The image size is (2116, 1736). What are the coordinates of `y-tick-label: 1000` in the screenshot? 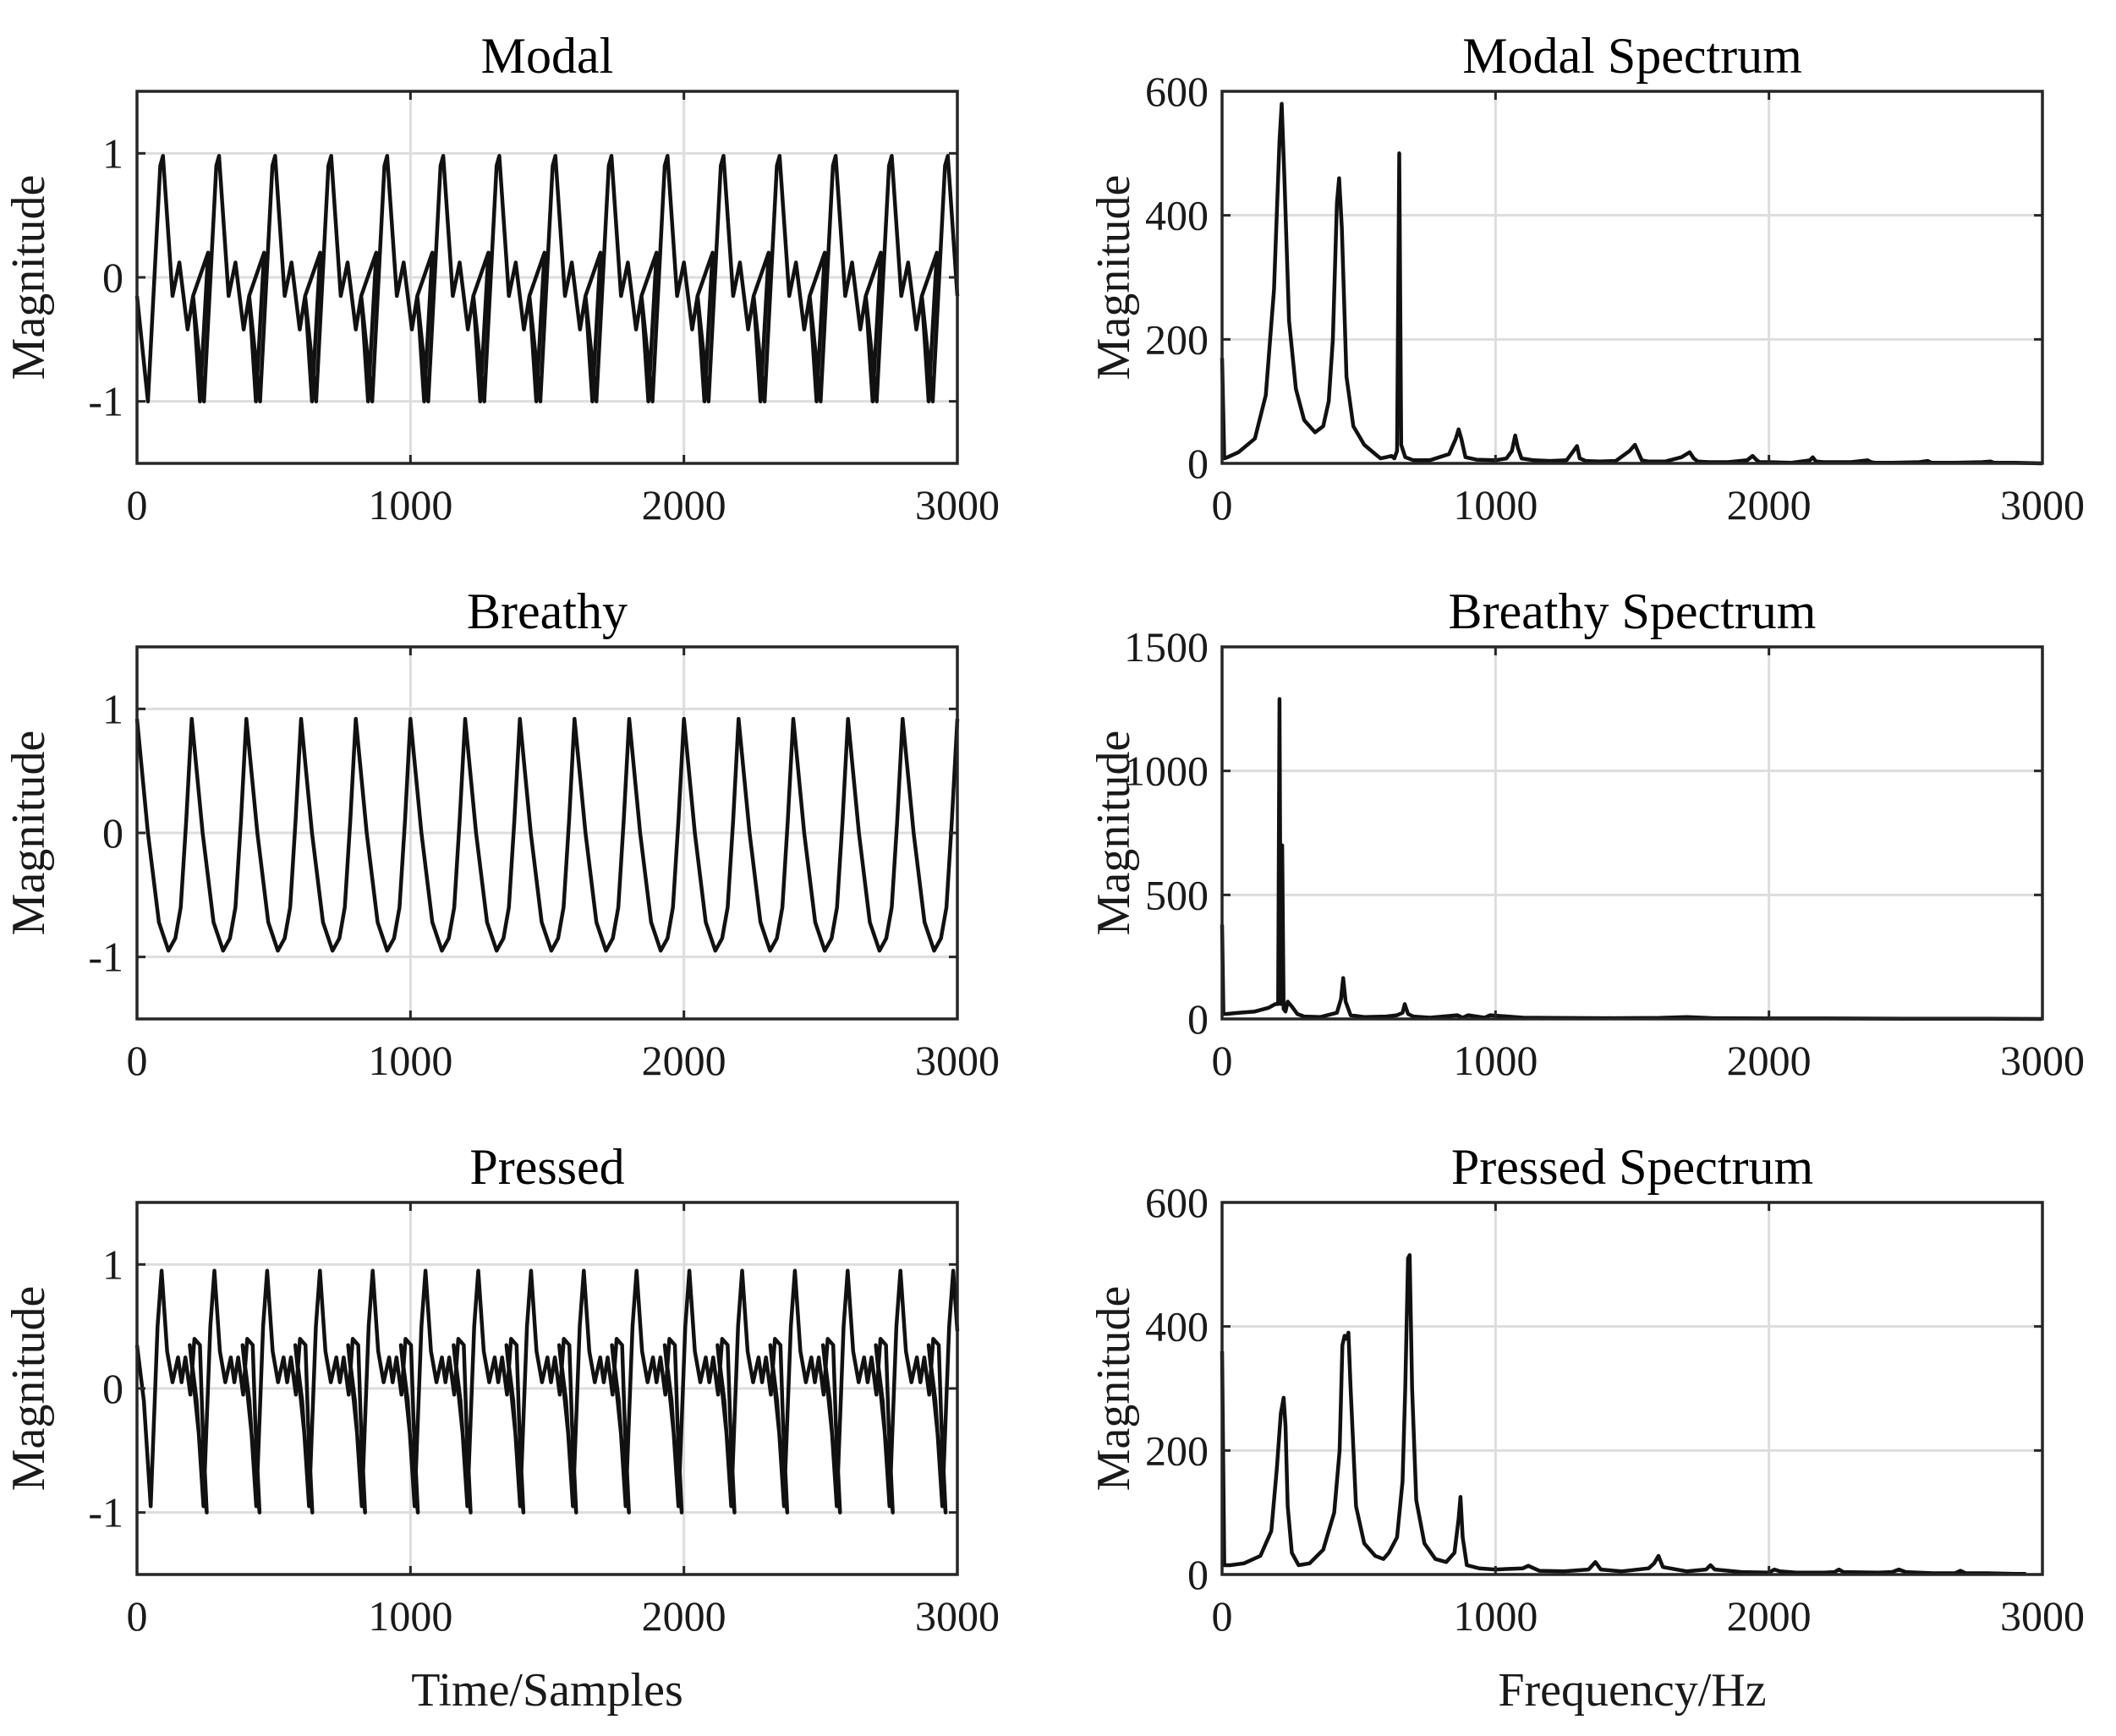 It's located at (1166, 771).